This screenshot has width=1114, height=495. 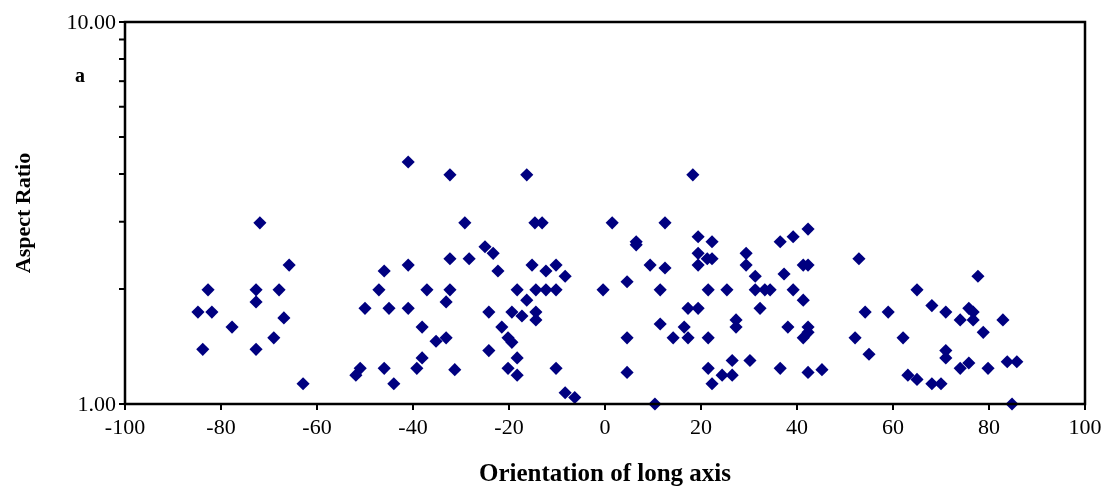 What do you see at coordinates (91, 21) in the screenshot?
I see `y-tick-label: 10.00` at bounding box center [91, 21].